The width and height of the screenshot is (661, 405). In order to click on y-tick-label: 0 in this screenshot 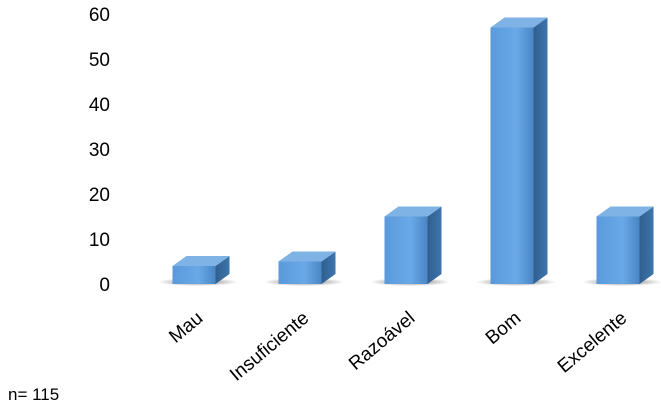, I will do `click(104, 285)`.